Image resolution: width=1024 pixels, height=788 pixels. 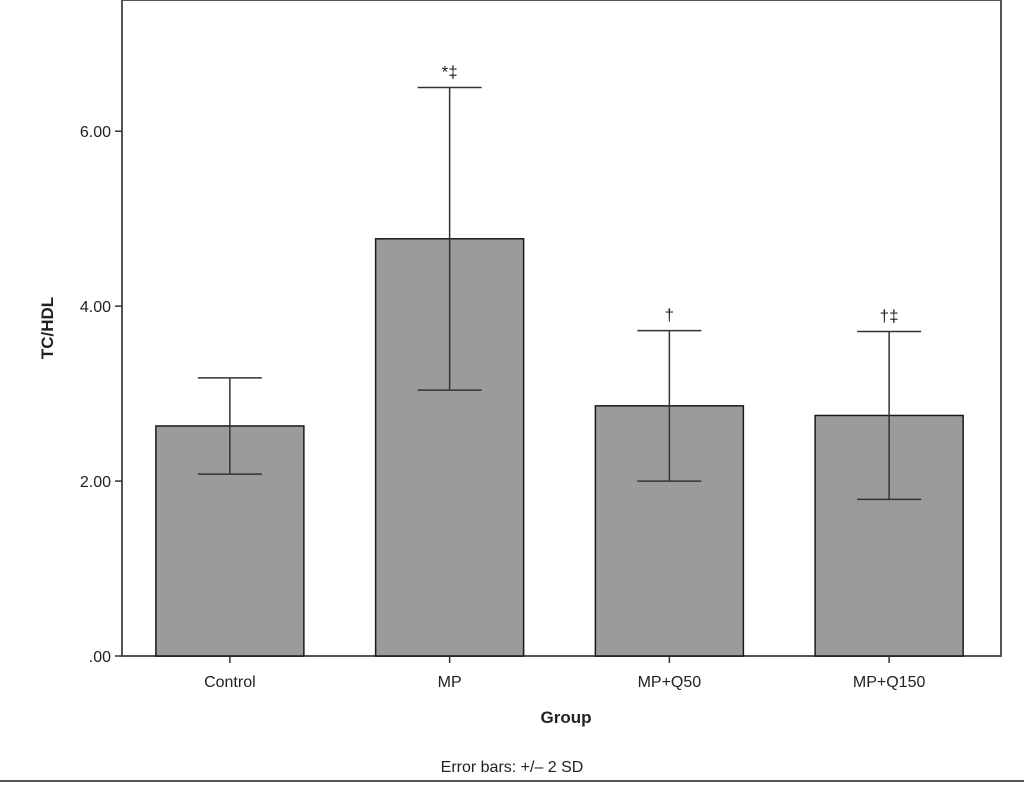 What do you see at coordinates (512, 767) in the screenshot?
I see `error-bar-footnote: Error bars: +/– 2 SD` at bounding box center [512, 767].